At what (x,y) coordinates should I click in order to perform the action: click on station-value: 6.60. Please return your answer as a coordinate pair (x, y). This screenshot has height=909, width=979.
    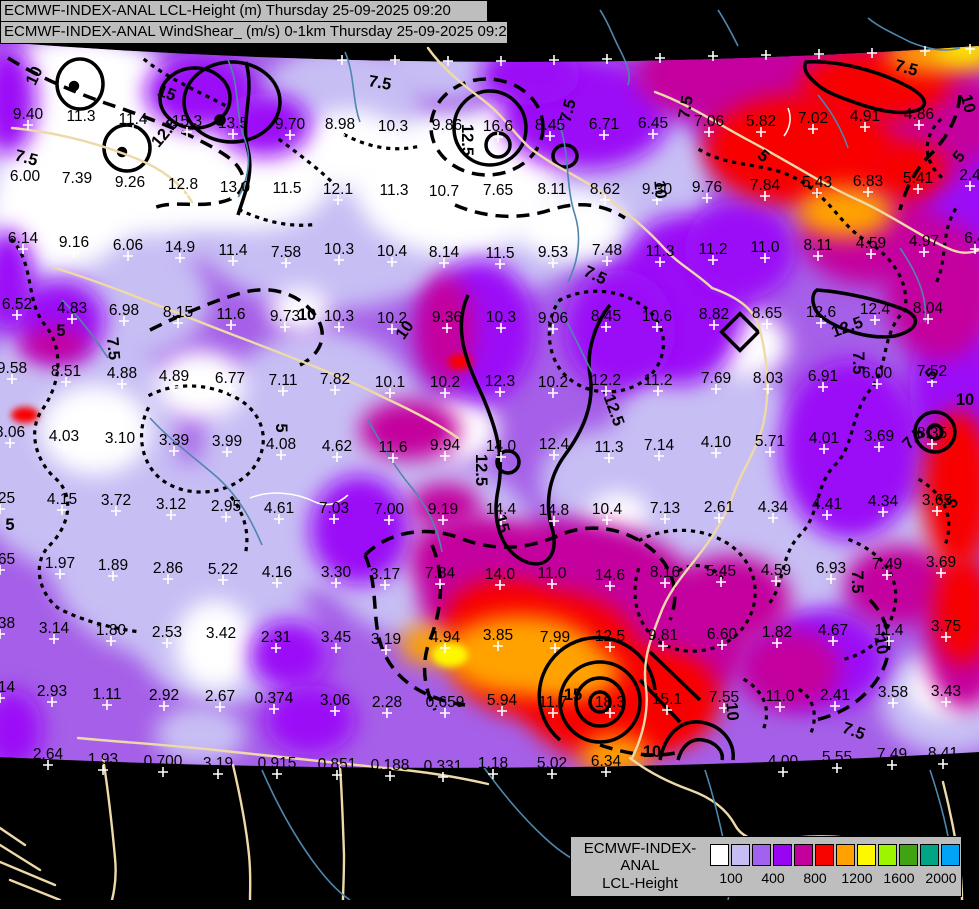
    Looking at the image, I should click on (722, 634).